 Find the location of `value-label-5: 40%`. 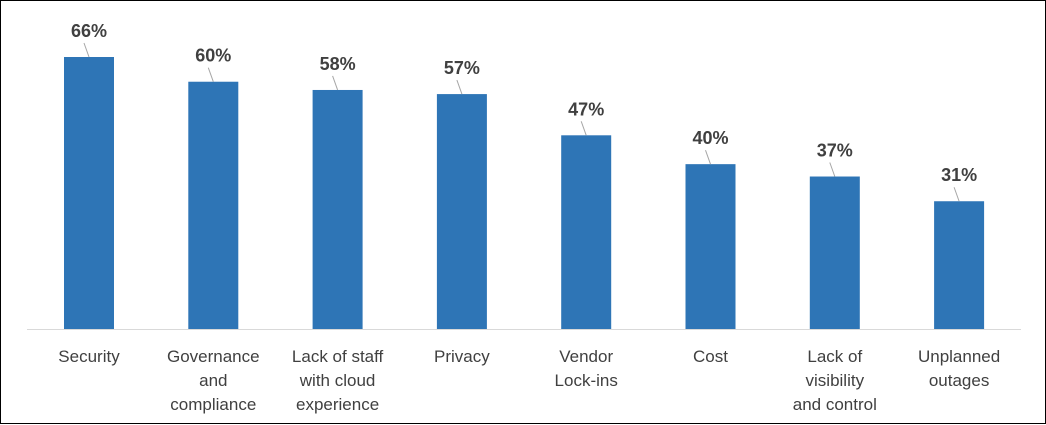

value-label-5: 40% is located at coordinates (710, 138).